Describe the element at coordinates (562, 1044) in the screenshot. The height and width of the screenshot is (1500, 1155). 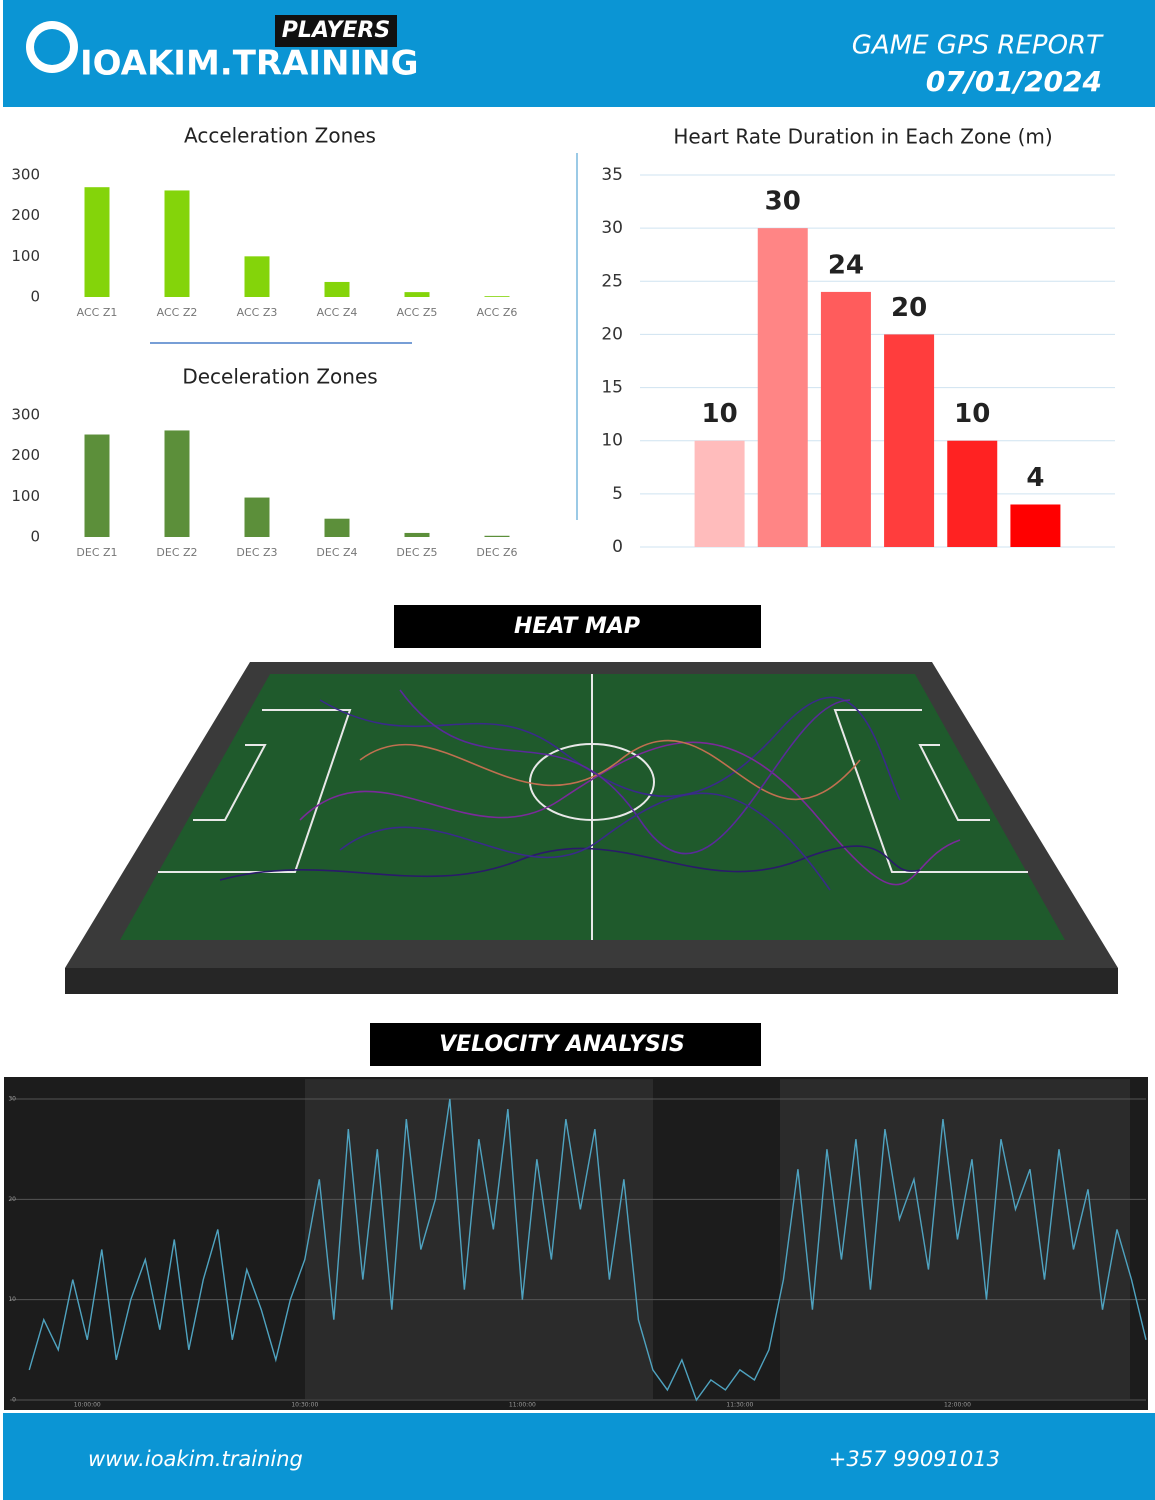
I see `section-title: VELOCITY ANALYSIS` at that location.